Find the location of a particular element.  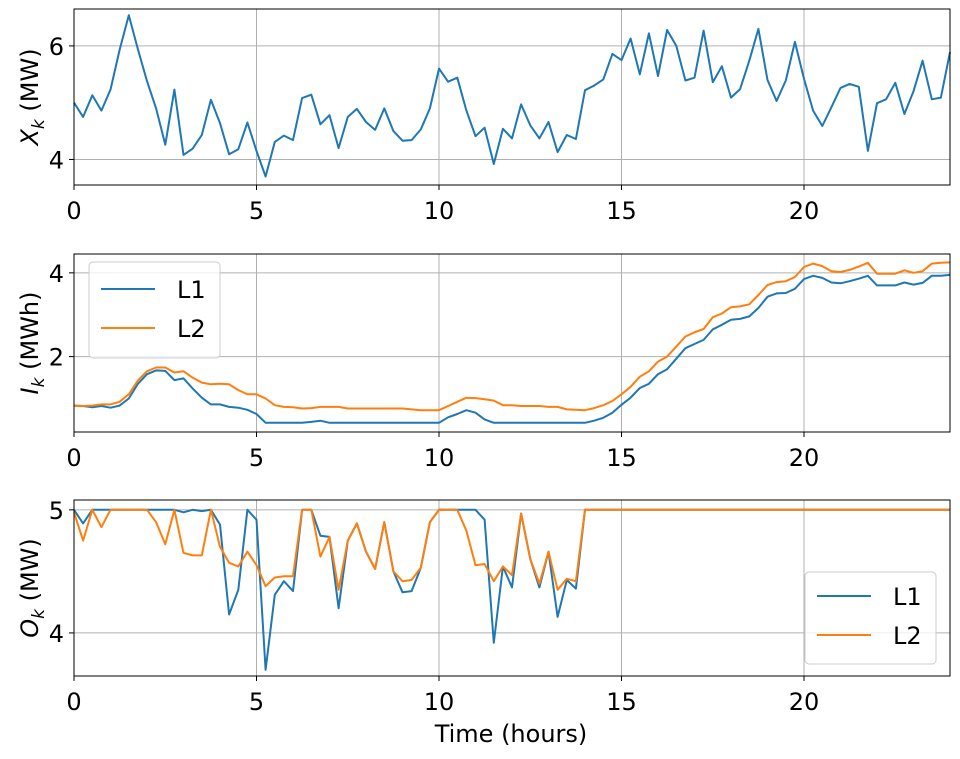

y-tick-label: 5 is located at coordinates (56, 511).